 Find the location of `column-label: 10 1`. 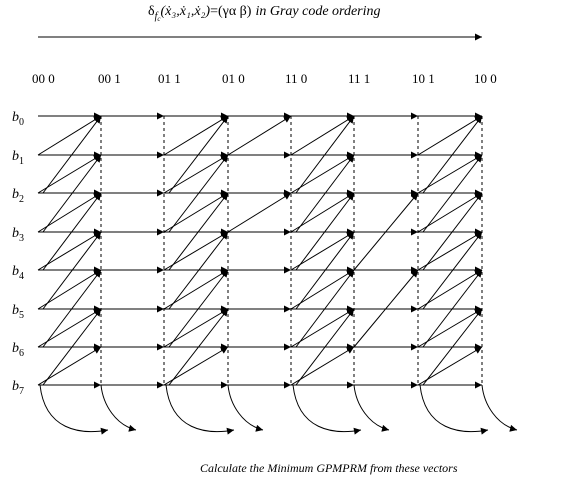

column-label: 10 1 is located at coordinates (423, 78).